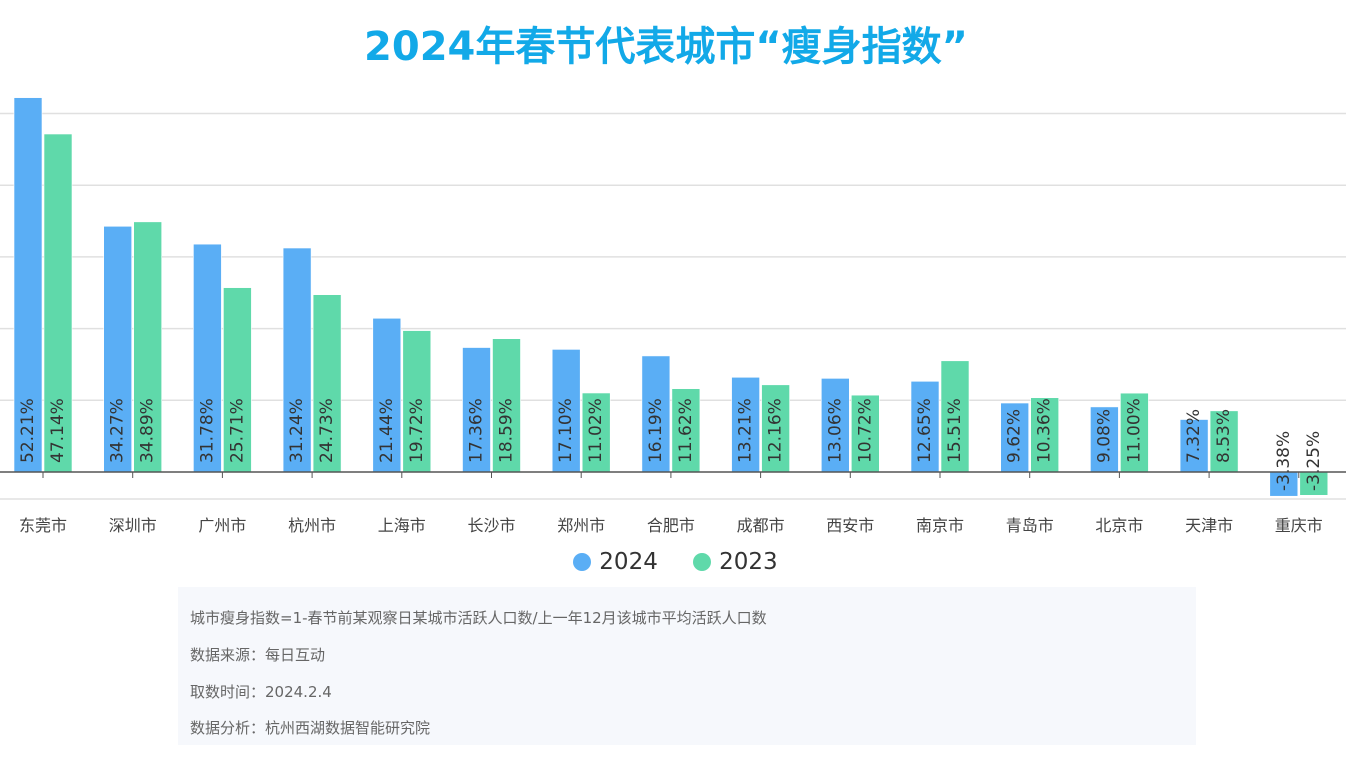 Image resolution: width=1351 pixels, height=759 pixels. What do you see at coordinates (258, 655) in the screenshot?
I see `note-source: 数据来源：每日互动` at bounding box center [258, 655].